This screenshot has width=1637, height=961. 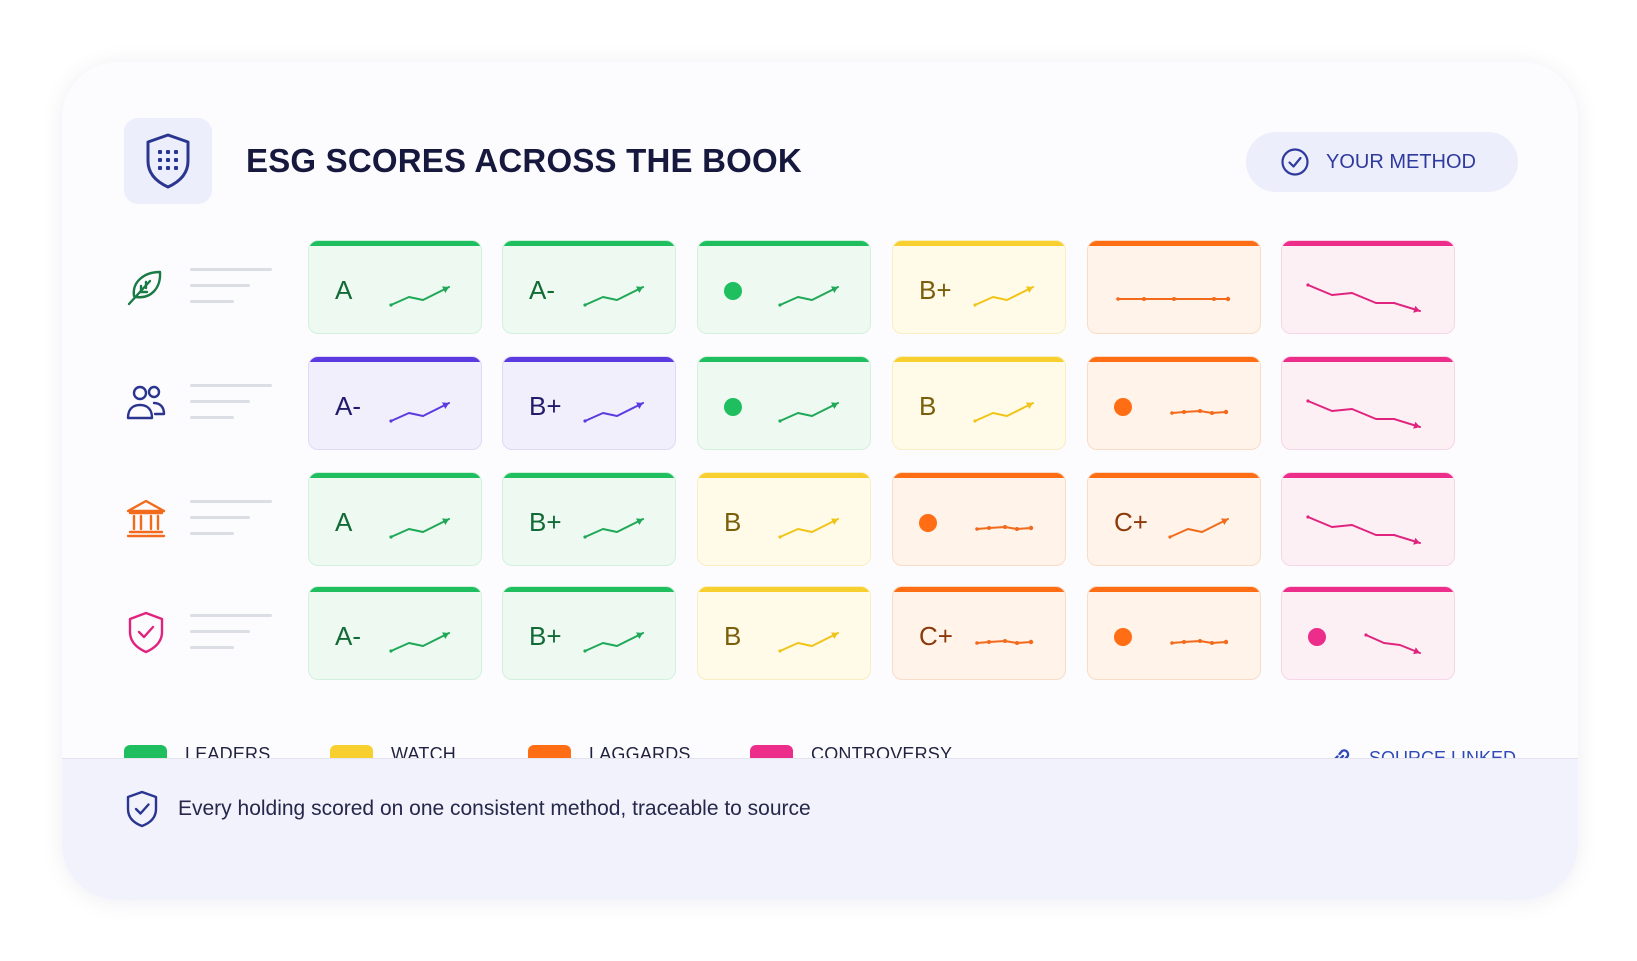 I want to click on shield-check-icon, so click(x=146, y=632).